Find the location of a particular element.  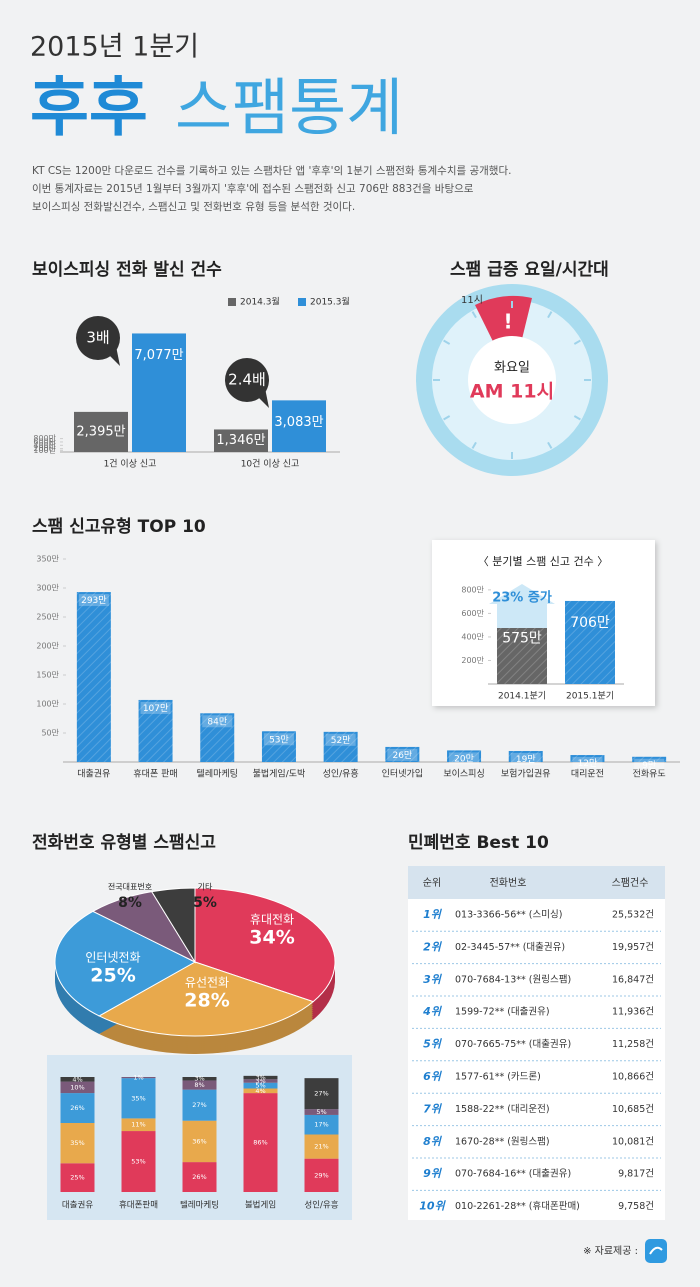

rank: 1위 is located at coordinates (433, 914).